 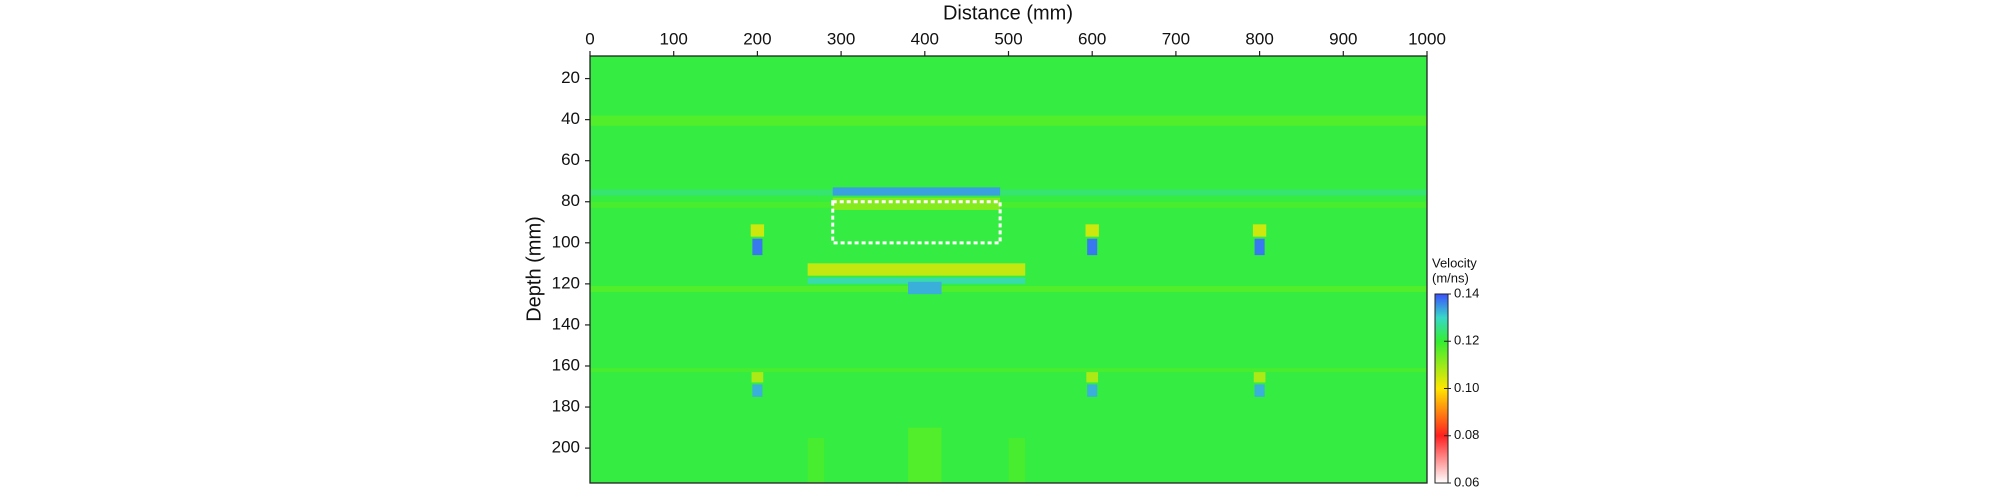 What do you see at coordinates (566, 406) in the screenshot?
I see `y-tick-label: 180` at bounding box center [566, 406].